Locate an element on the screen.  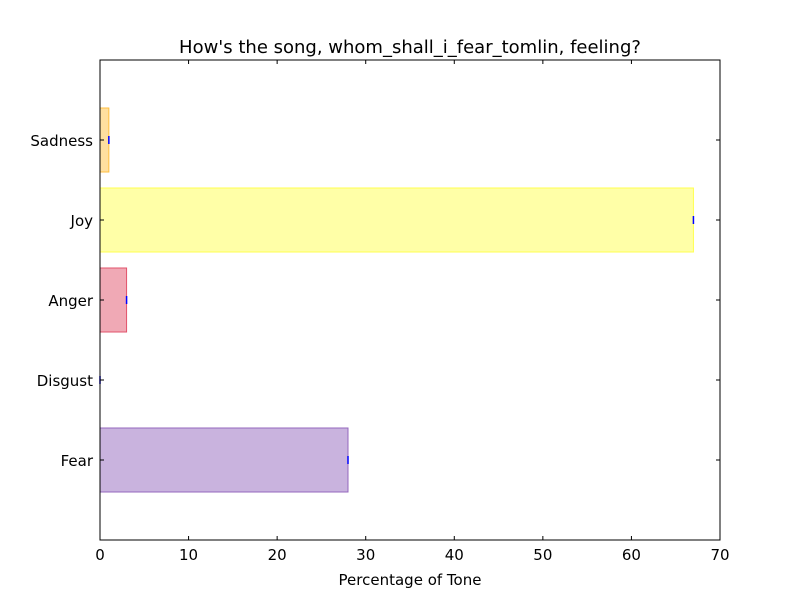
x-tick-label-70: 70 is located at coordinates (719, 555).